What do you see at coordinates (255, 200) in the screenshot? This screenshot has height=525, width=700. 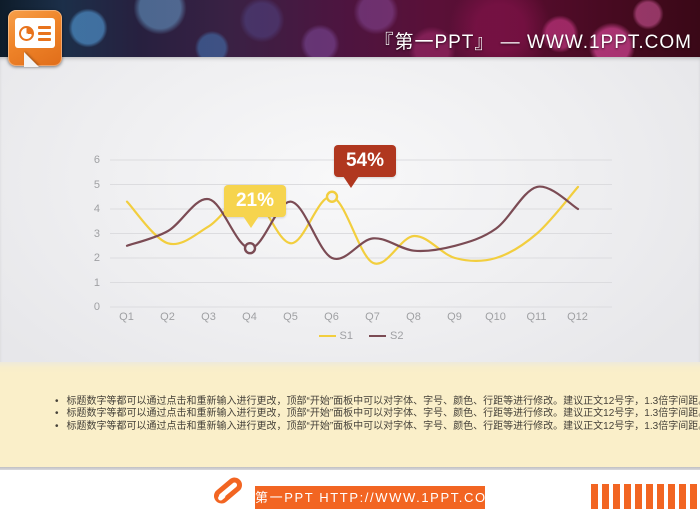 I see `callout-label: 21%` at bounding box center [255, 200].